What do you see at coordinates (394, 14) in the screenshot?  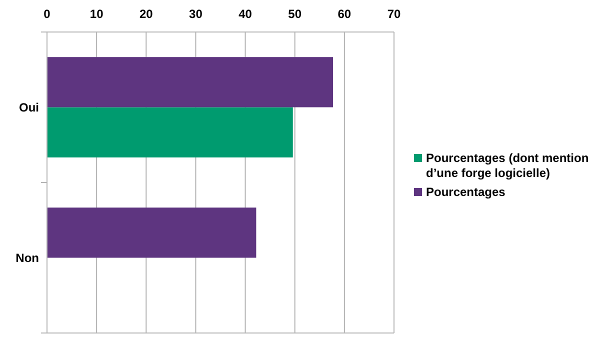 I see `x-tick-label: 70` at bounding box center [394, 14].